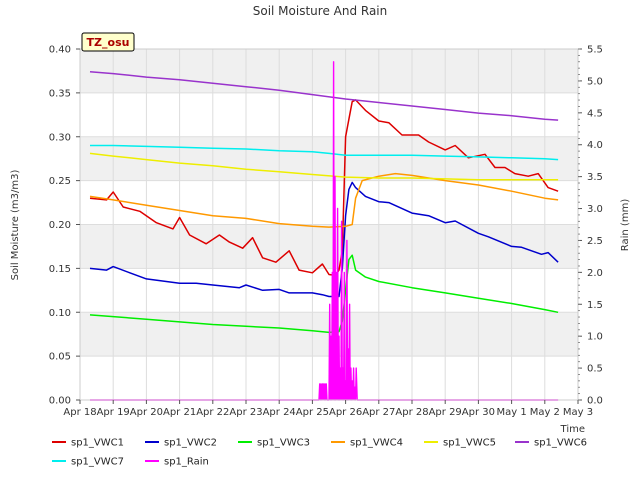 The image size is (640, 480). What do you see at coordinates (445, 412) in the screenshot?
I see `x-tick-label-11: Apr 29` at bounding box center [445, 412].